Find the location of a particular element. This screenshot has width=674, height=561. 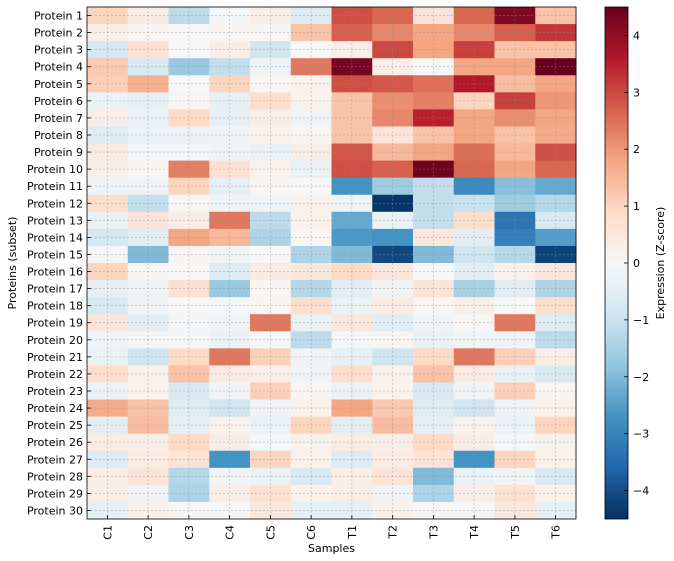

x-tick-label: T2 is located at coordinates (393, 532).